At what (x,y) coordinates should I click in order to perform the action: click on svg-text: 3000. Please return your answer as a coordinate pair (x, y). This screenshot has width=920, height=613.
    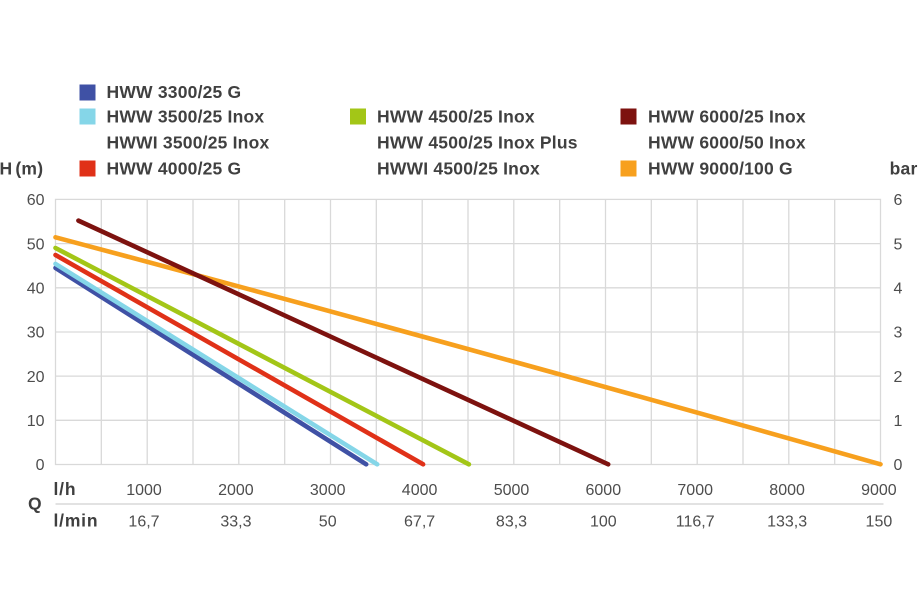
    Looking at the image, I should click on (328, 490).